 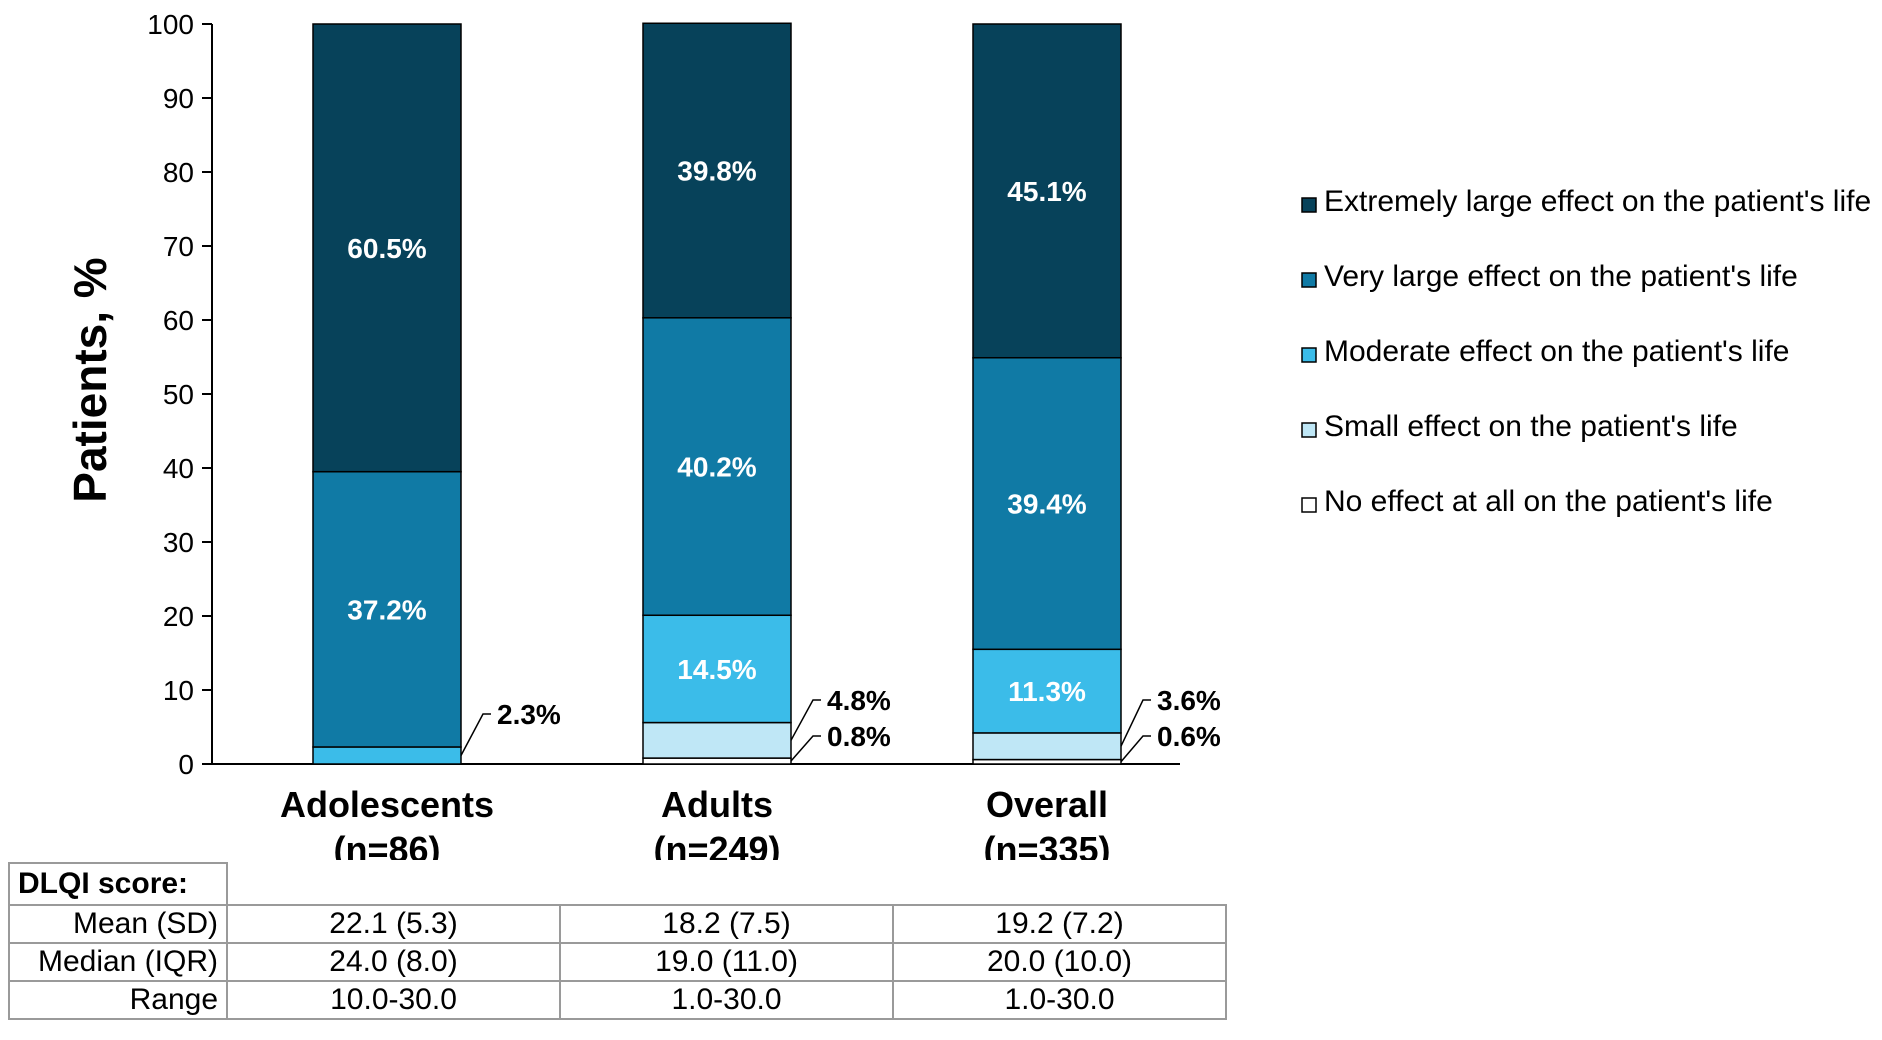 I want to click on table-cell: 10.0-30.0, so click(x=393, y=1000).